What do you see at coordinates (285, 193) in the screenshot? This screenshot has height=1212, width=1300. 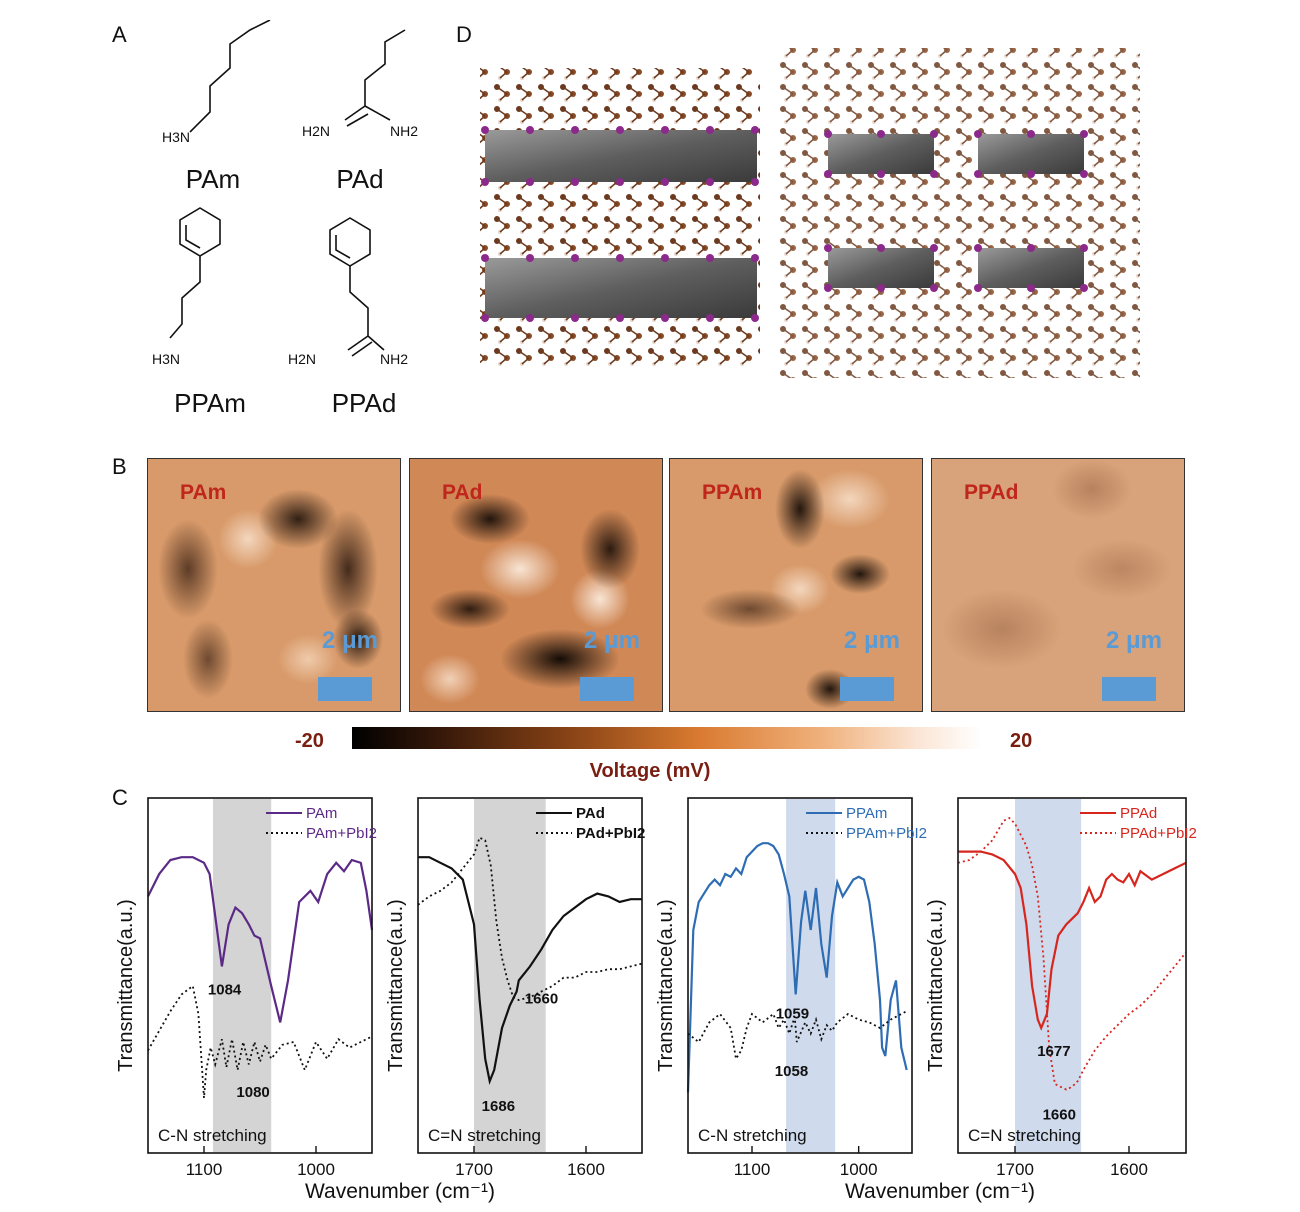 I see `molecule-structures: H3N H2N NH2 H3N H2N NH2` at bounding box center [285, 193].